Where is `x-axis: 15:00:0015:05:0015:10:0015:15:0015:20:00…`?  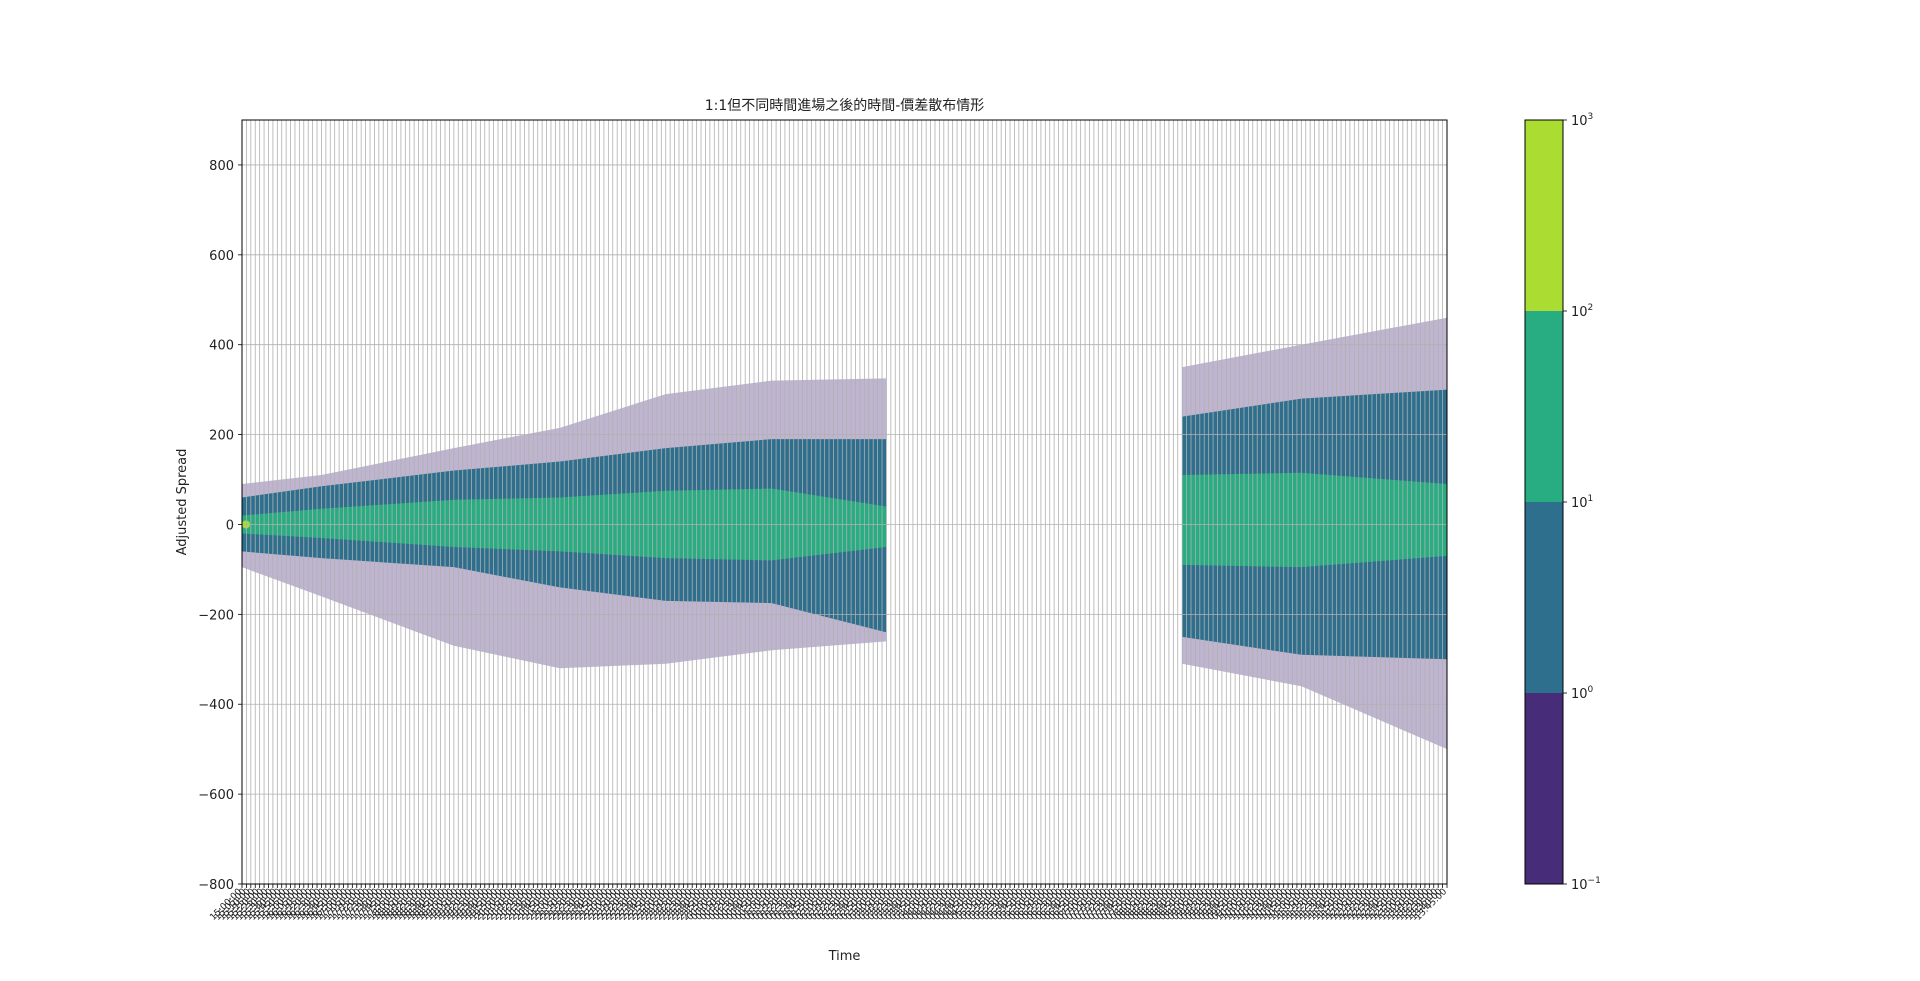
x-axis: 15:00:0015:05:0015:10:0015:15:0015:20:00… is located at coordinates (828, 903).